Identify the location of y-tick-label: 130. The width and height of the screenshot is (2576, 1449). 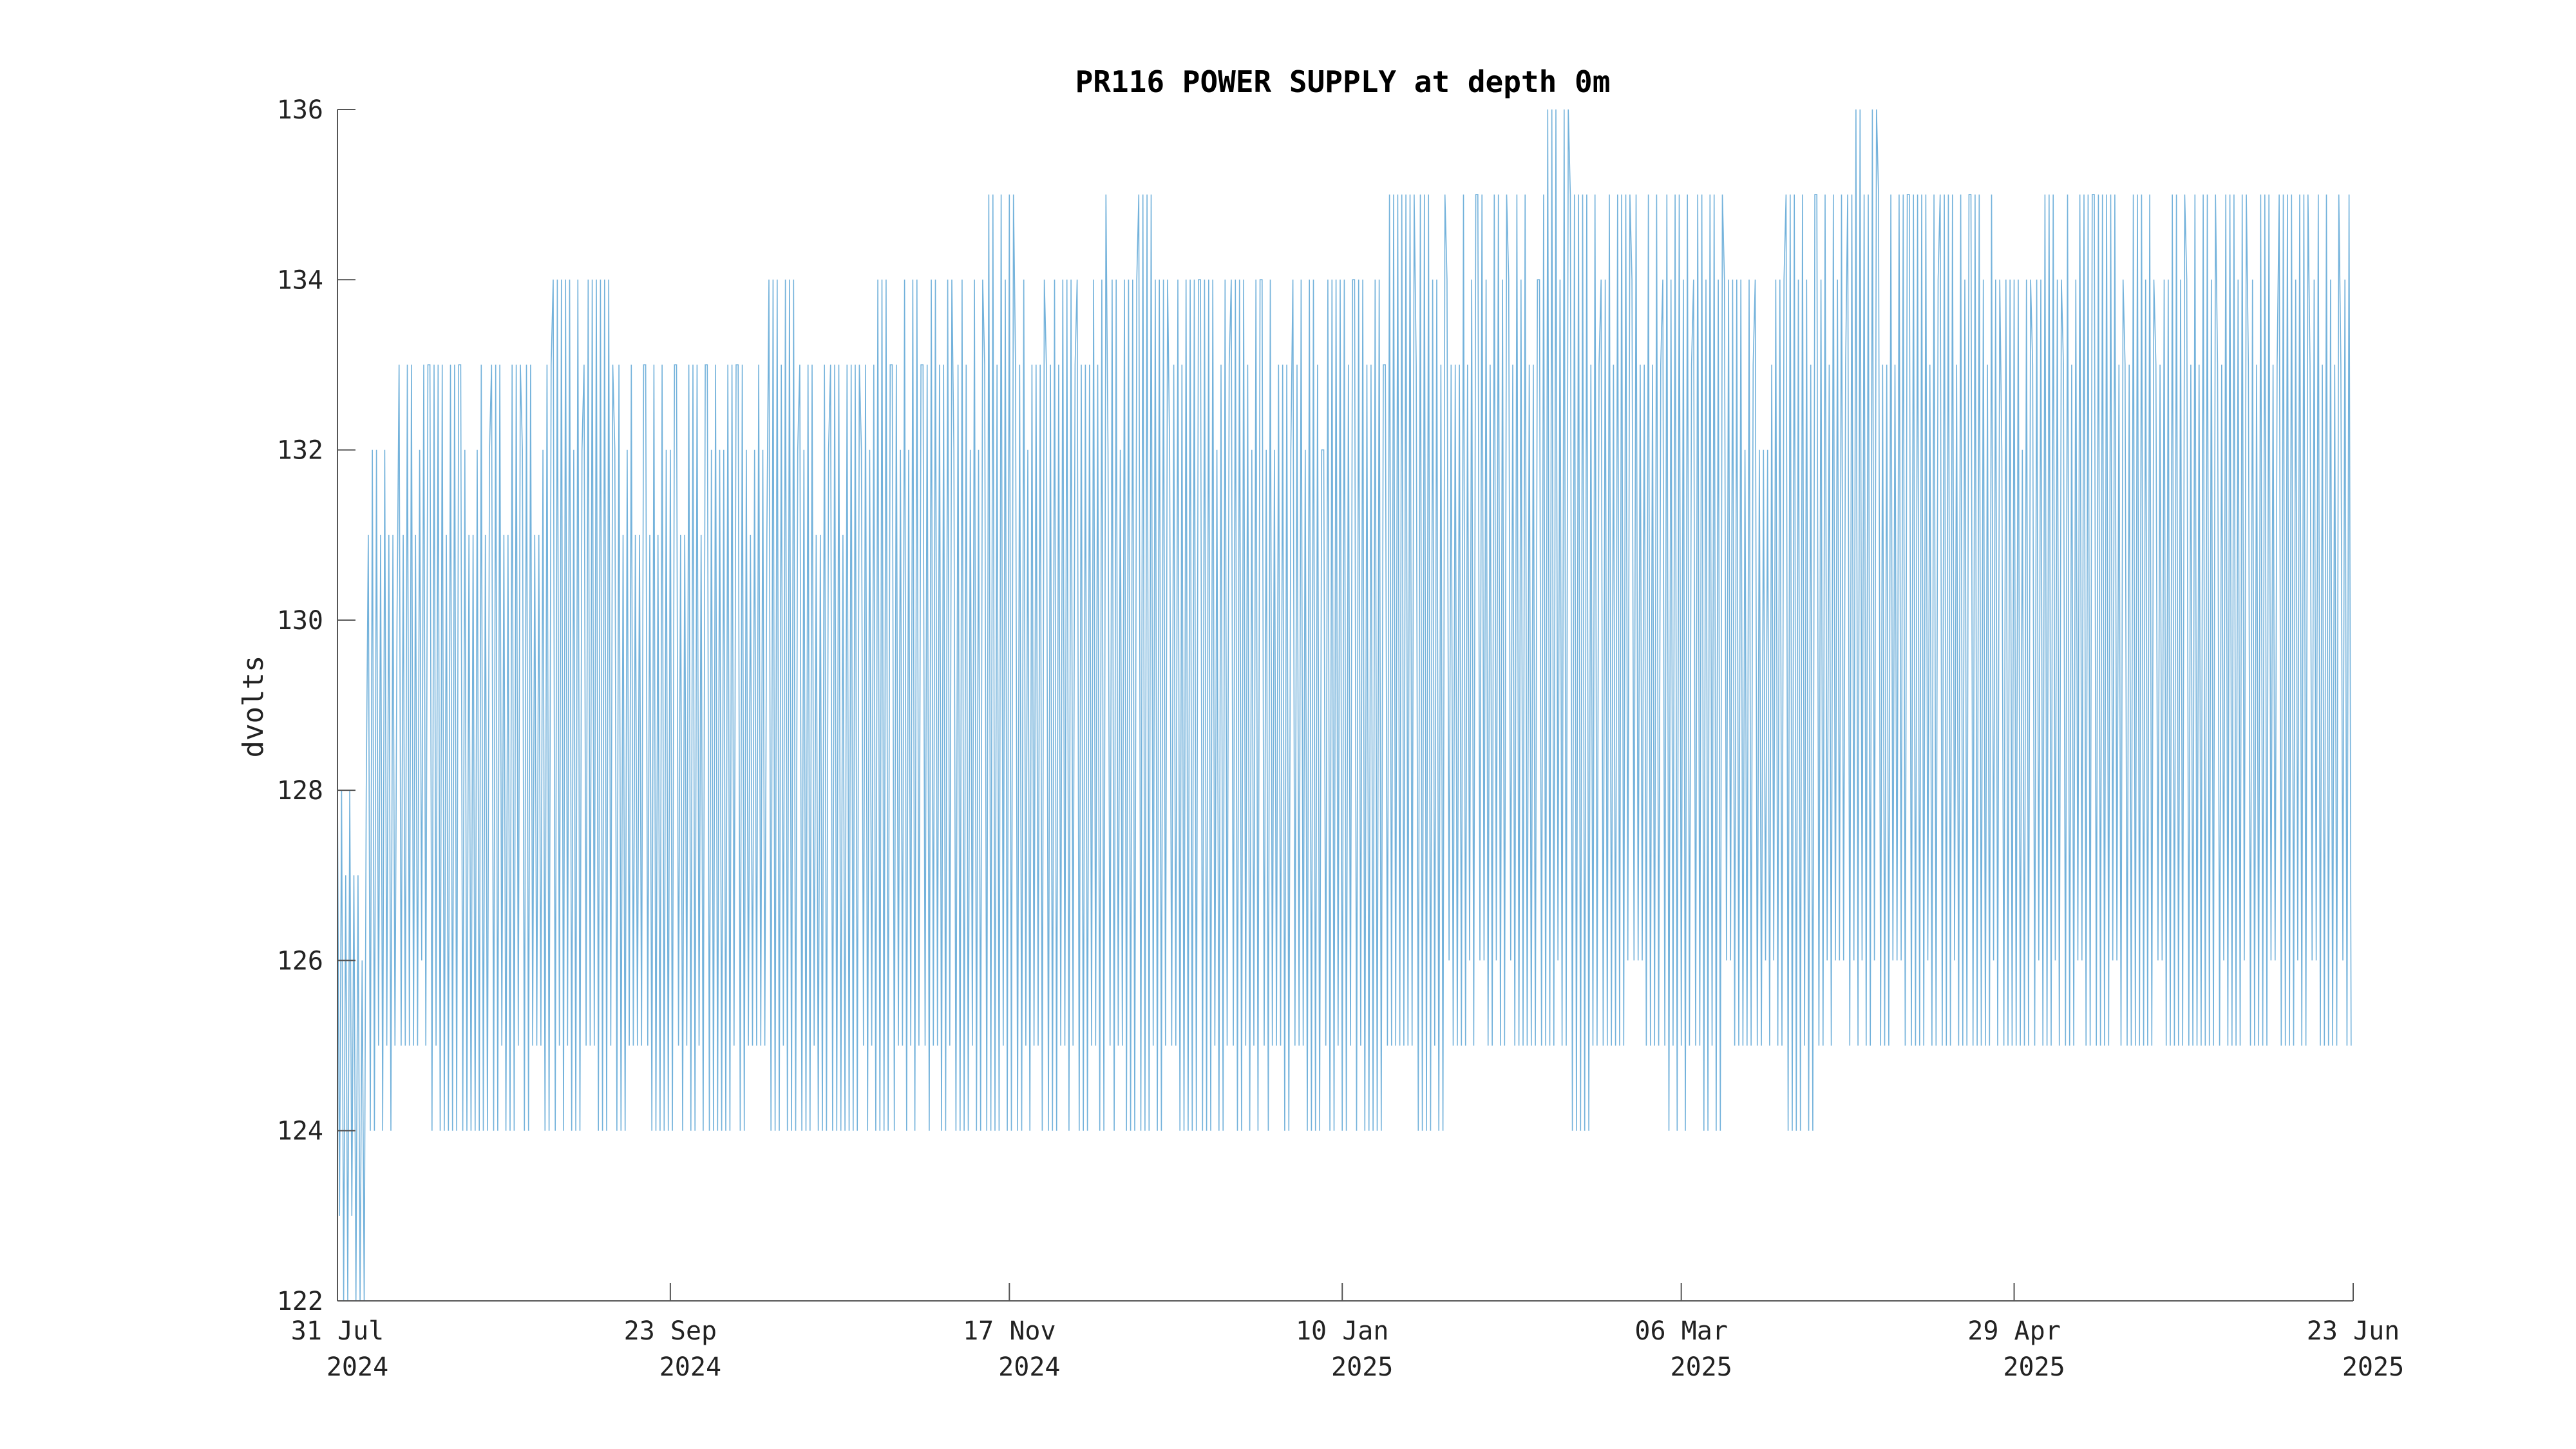
(300, 621).